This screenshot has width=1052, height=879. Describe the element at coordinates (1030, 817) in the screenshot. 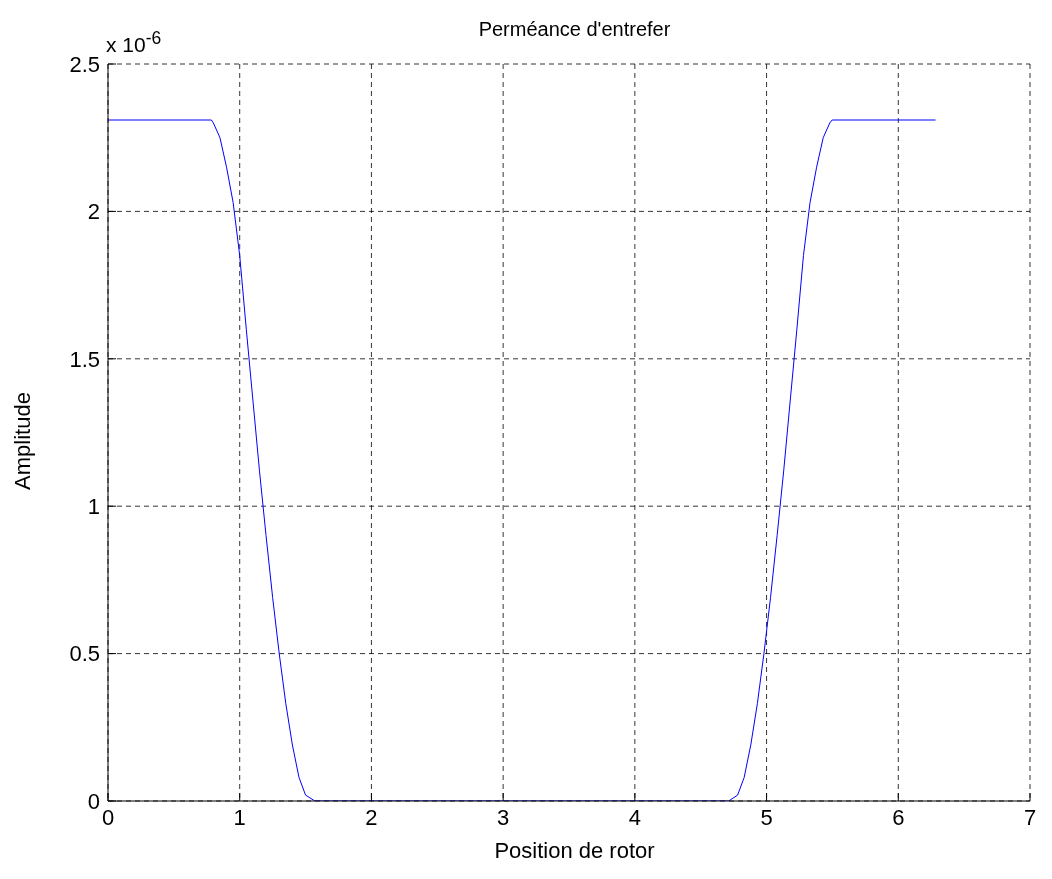

I see `x-tick-label: 7` at that location.